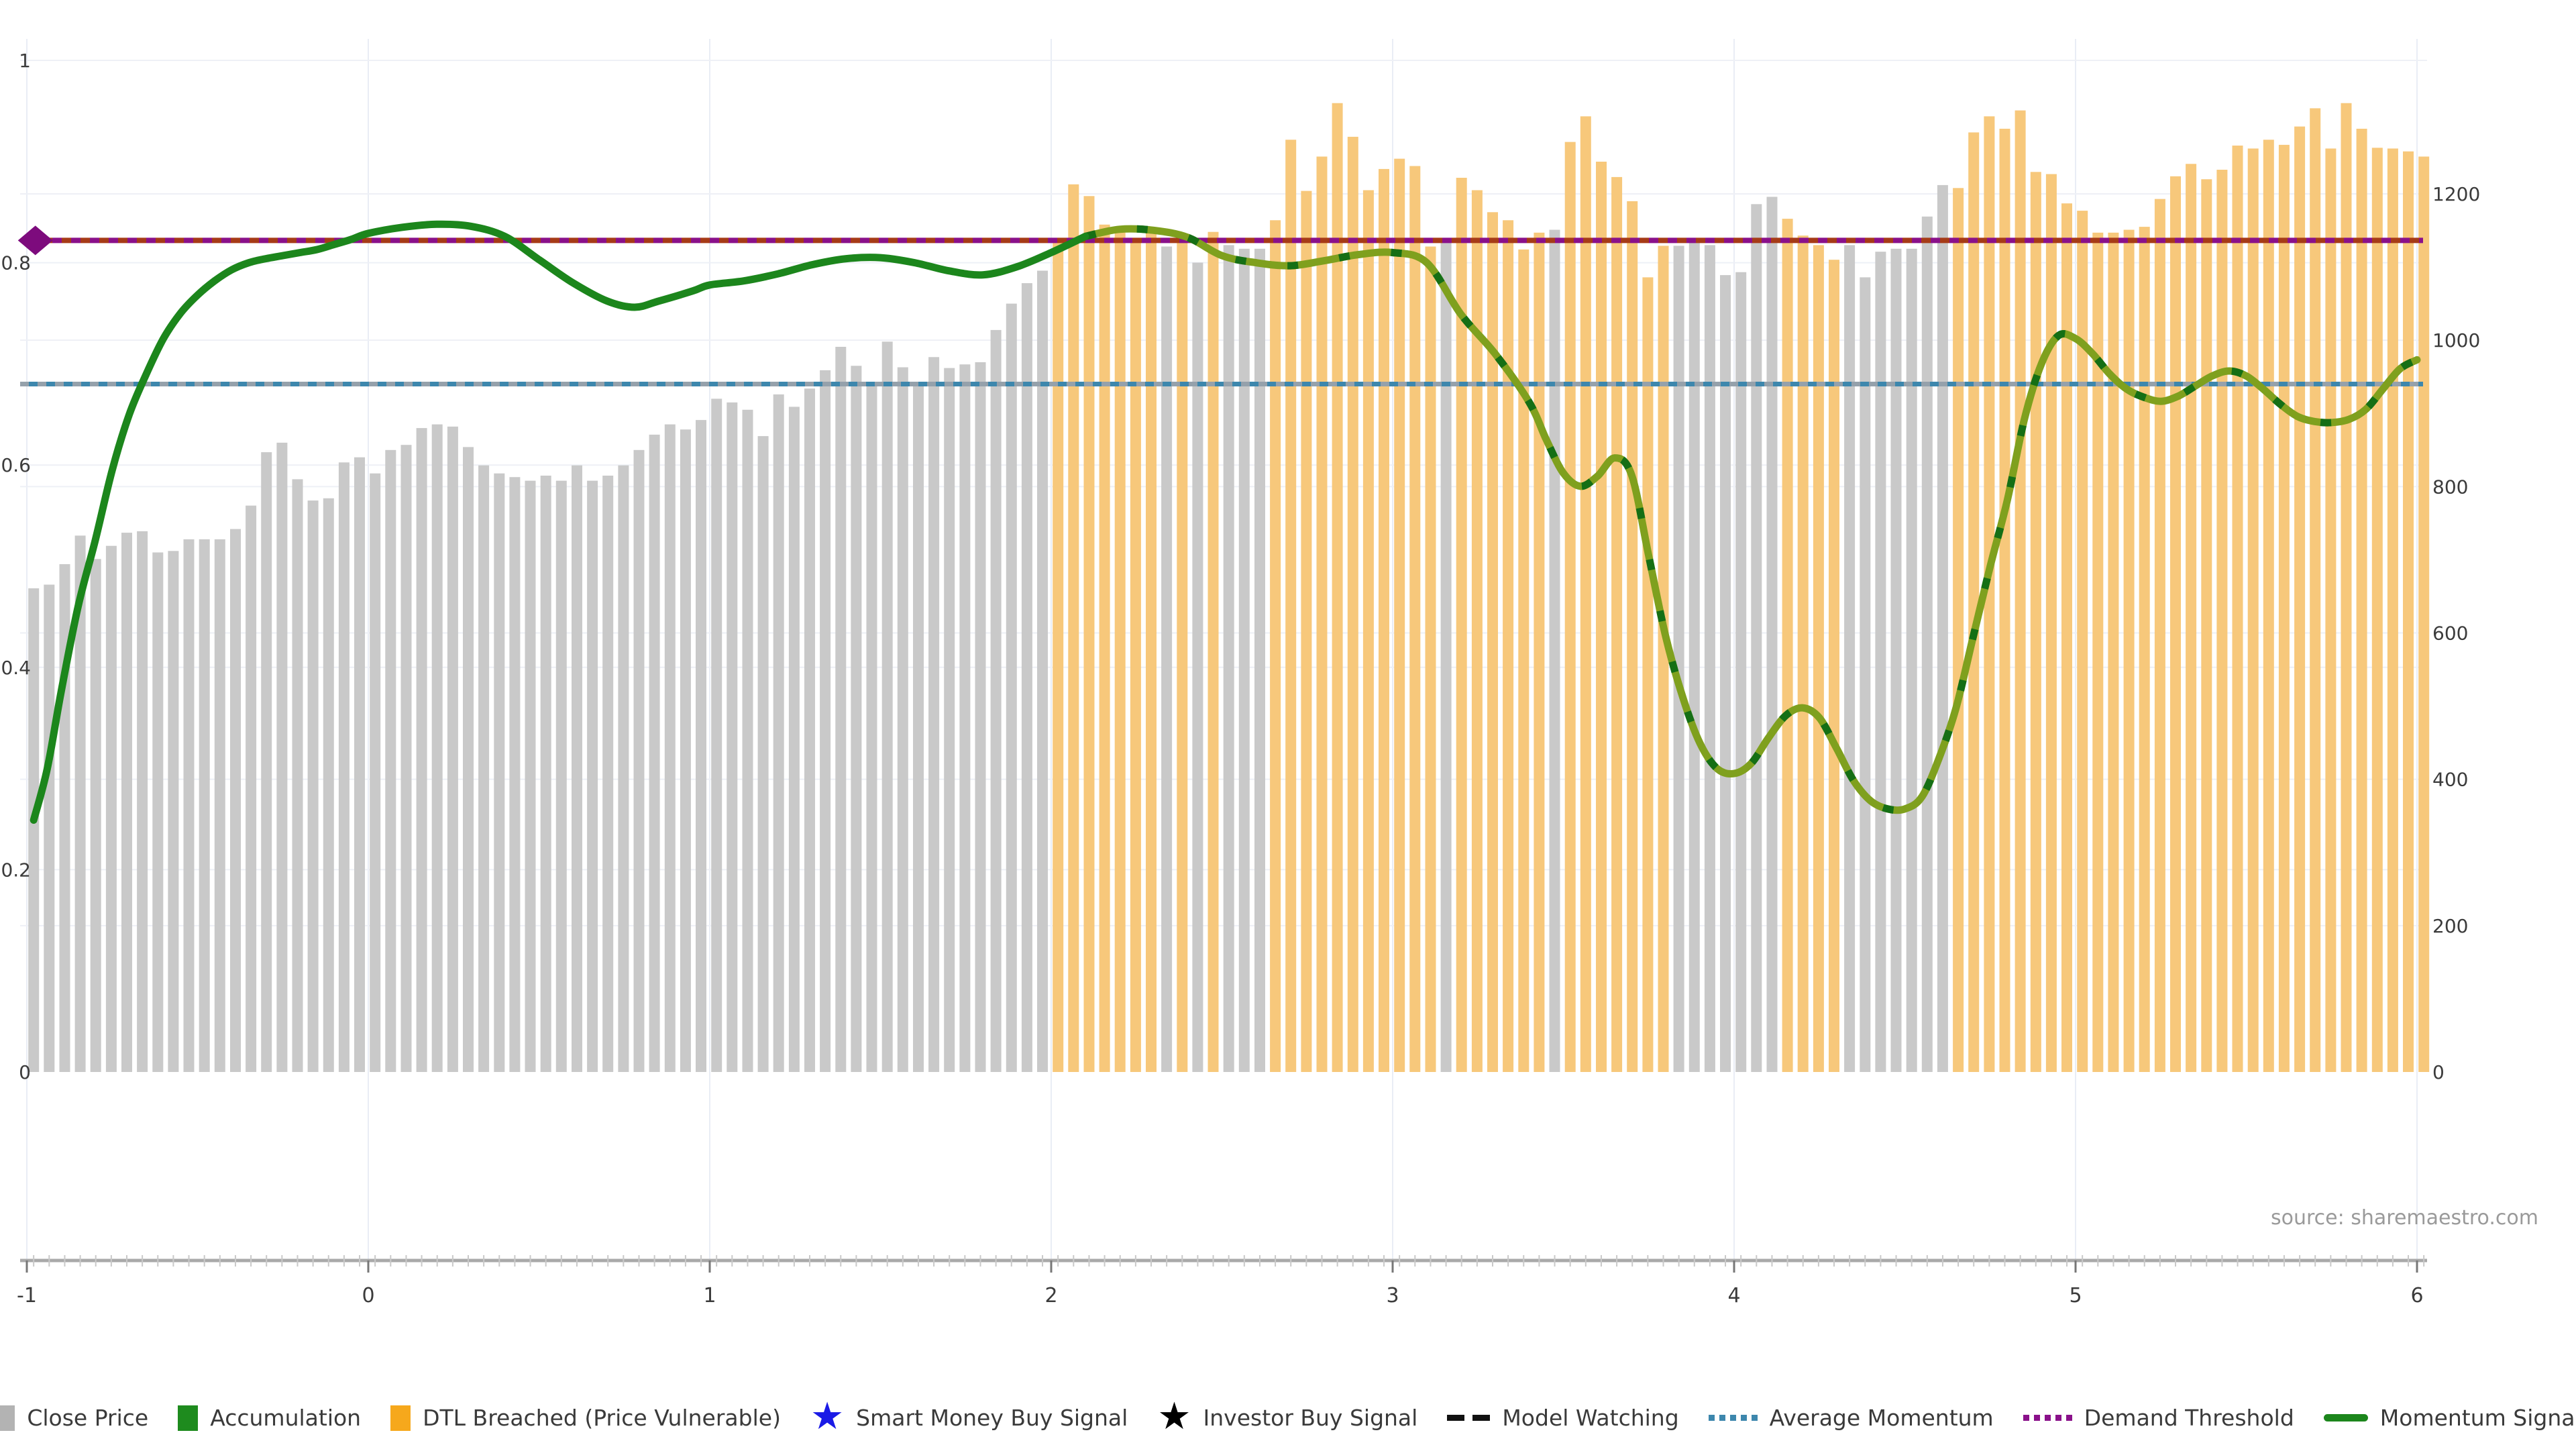 The image size is (2576, 1449). Describe the element at coordinates (2416, 1295) in the screenshot. I see `x-axis-tick-label: 6` at that location.